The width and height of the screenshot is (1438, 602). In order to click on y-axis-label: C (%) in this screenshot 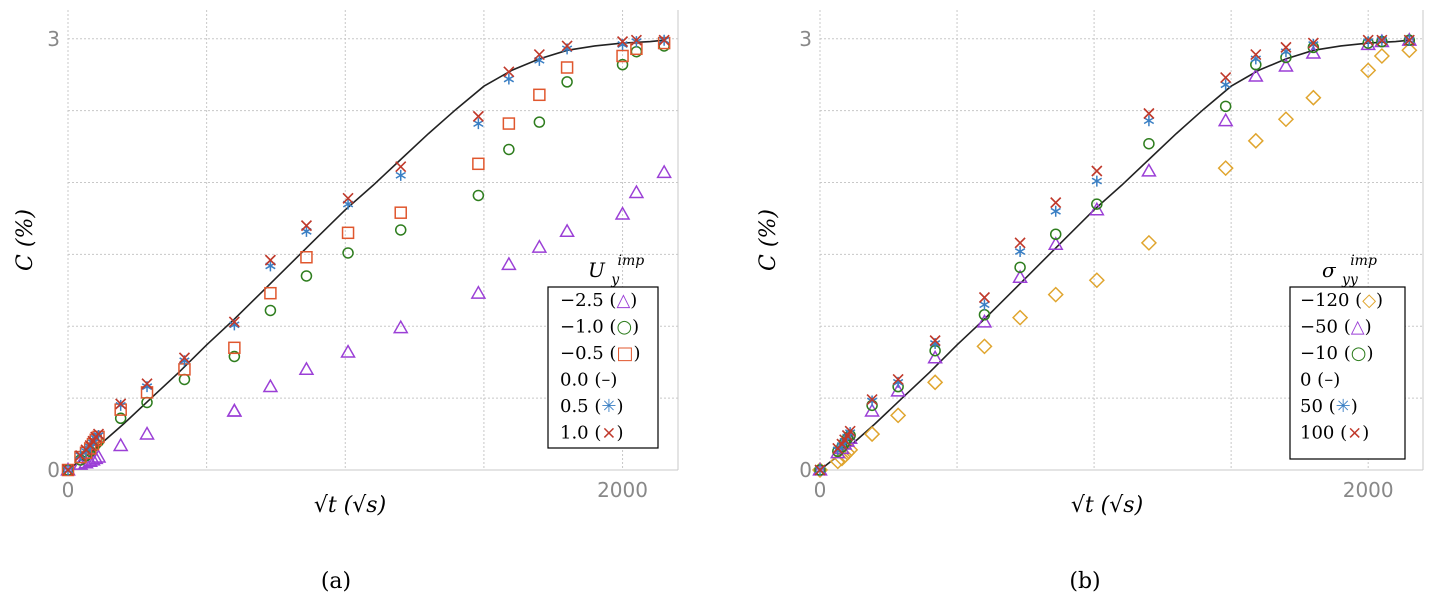, I will do `click(768, 240)`.